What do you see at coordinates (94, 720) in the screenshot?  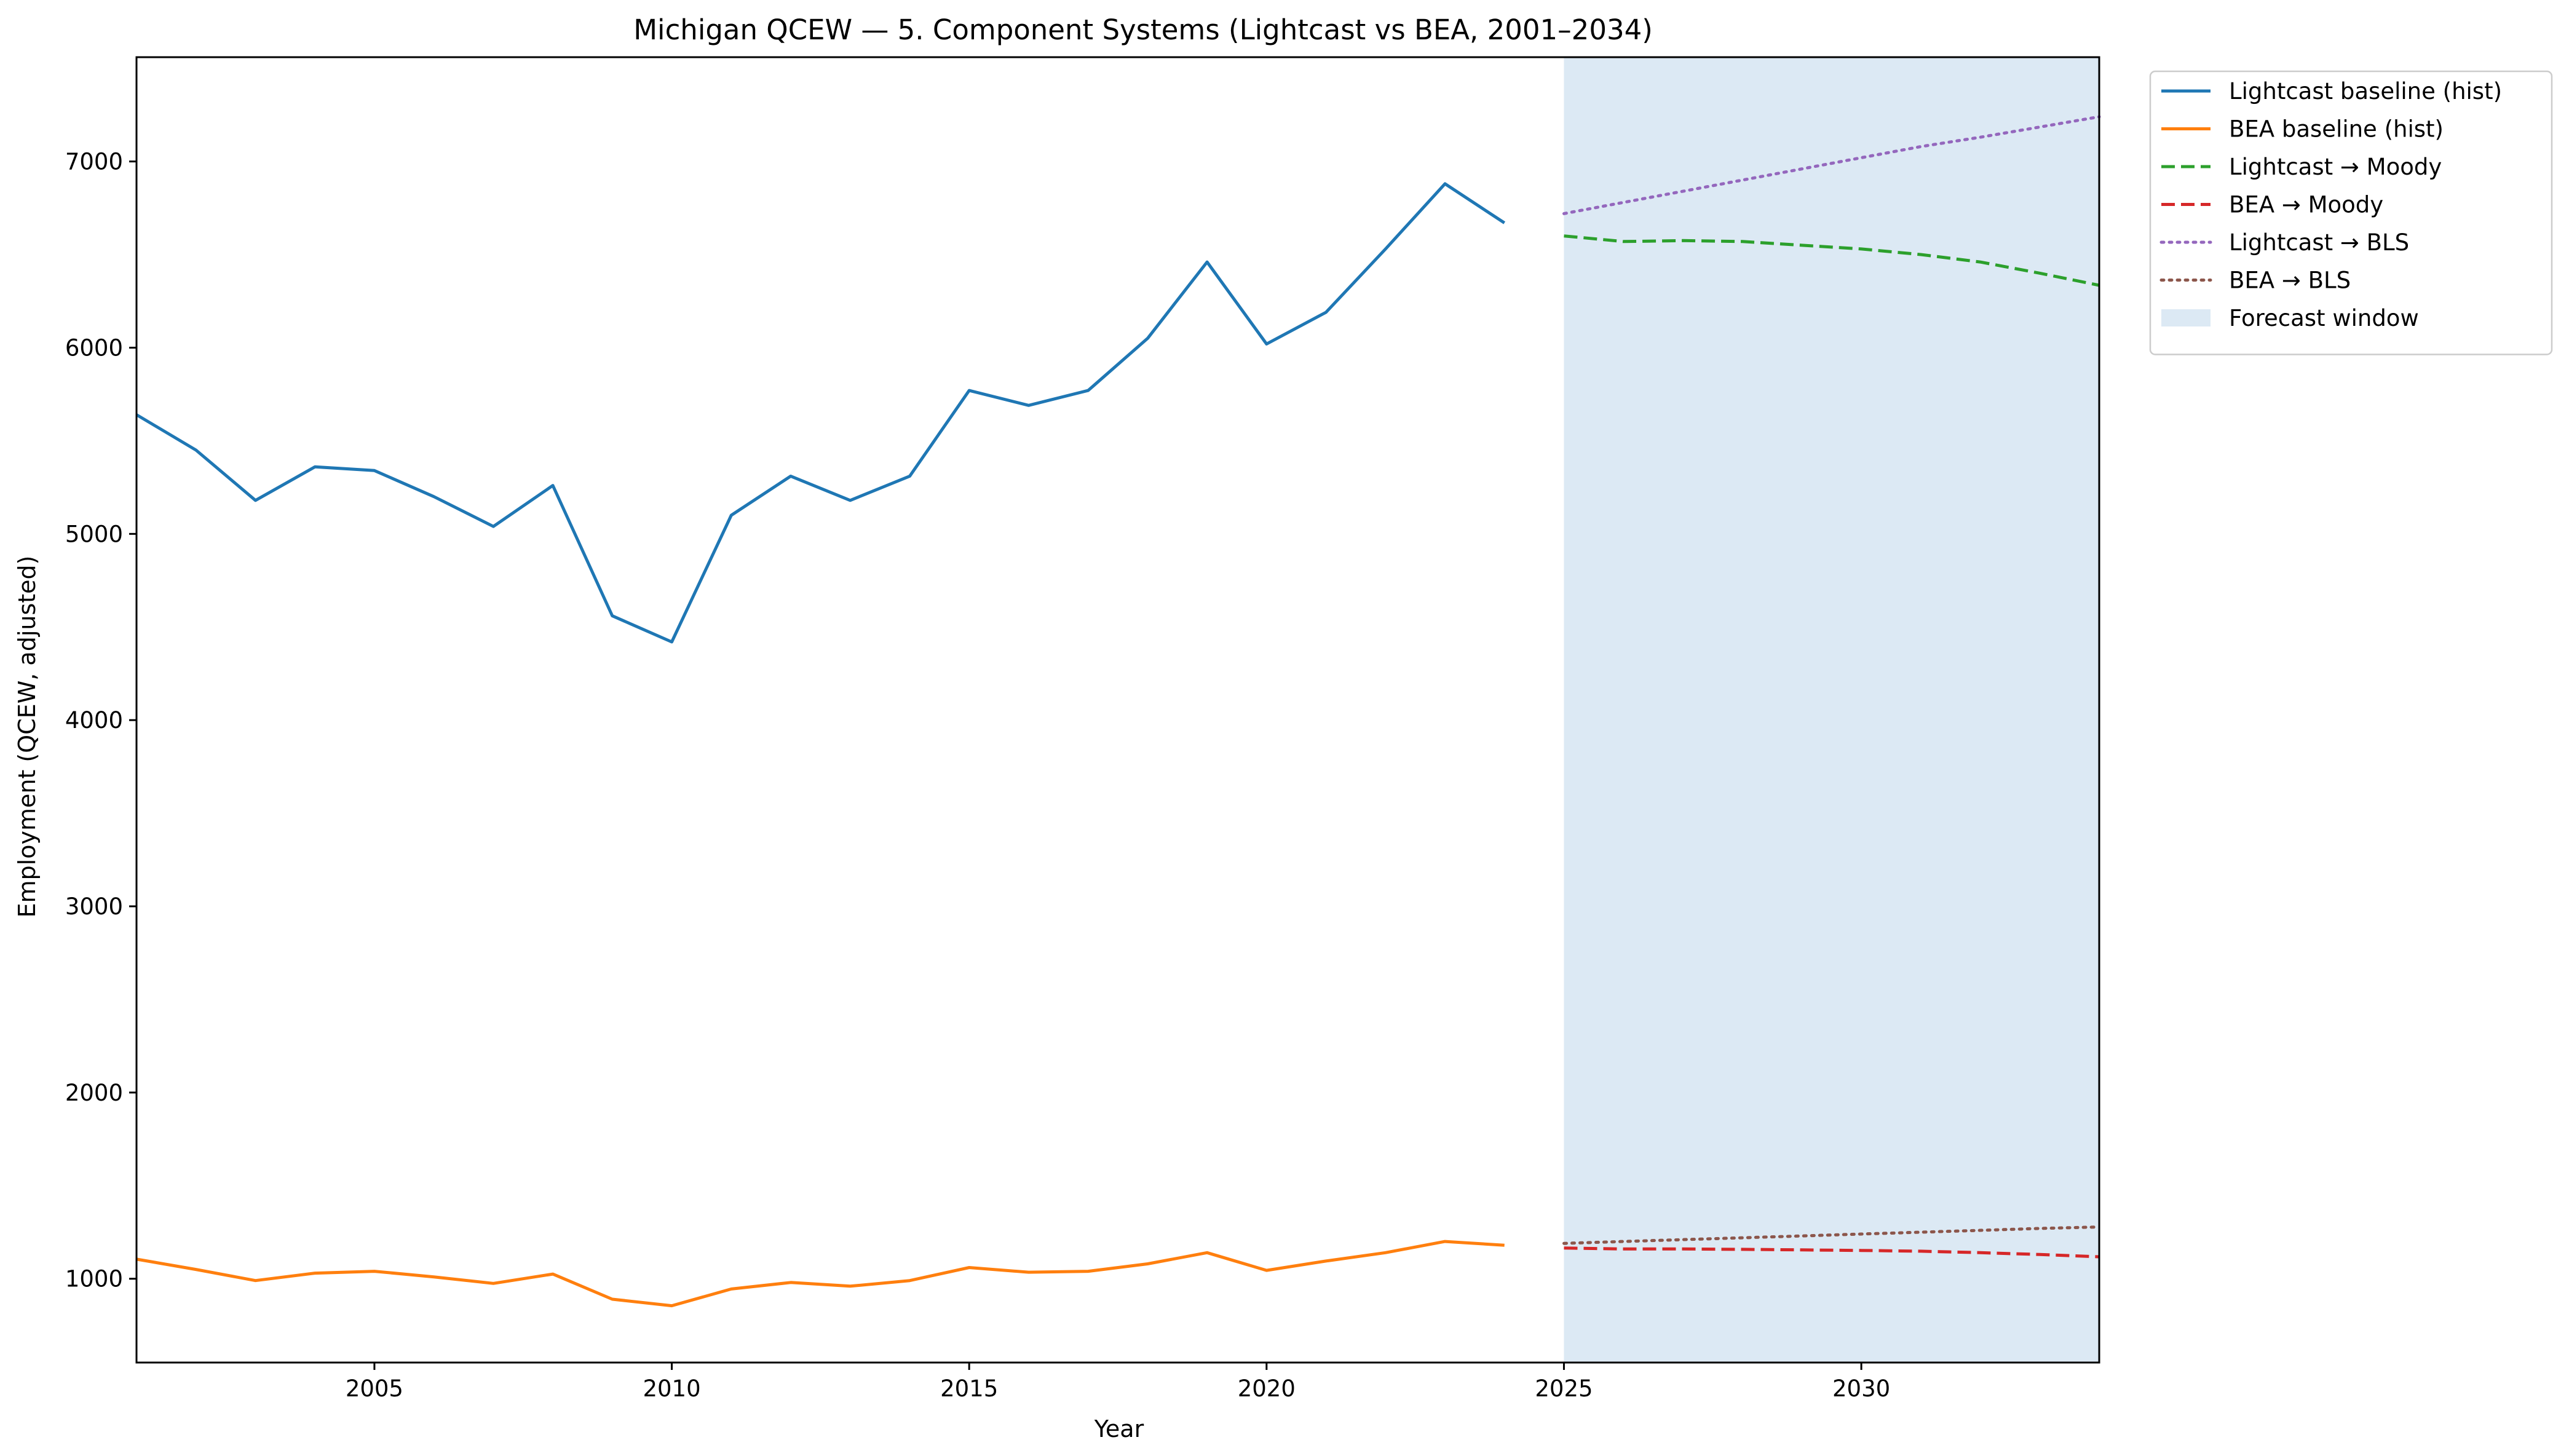 I see `y-tick-label: 4000` at bounding box center [94, 720].